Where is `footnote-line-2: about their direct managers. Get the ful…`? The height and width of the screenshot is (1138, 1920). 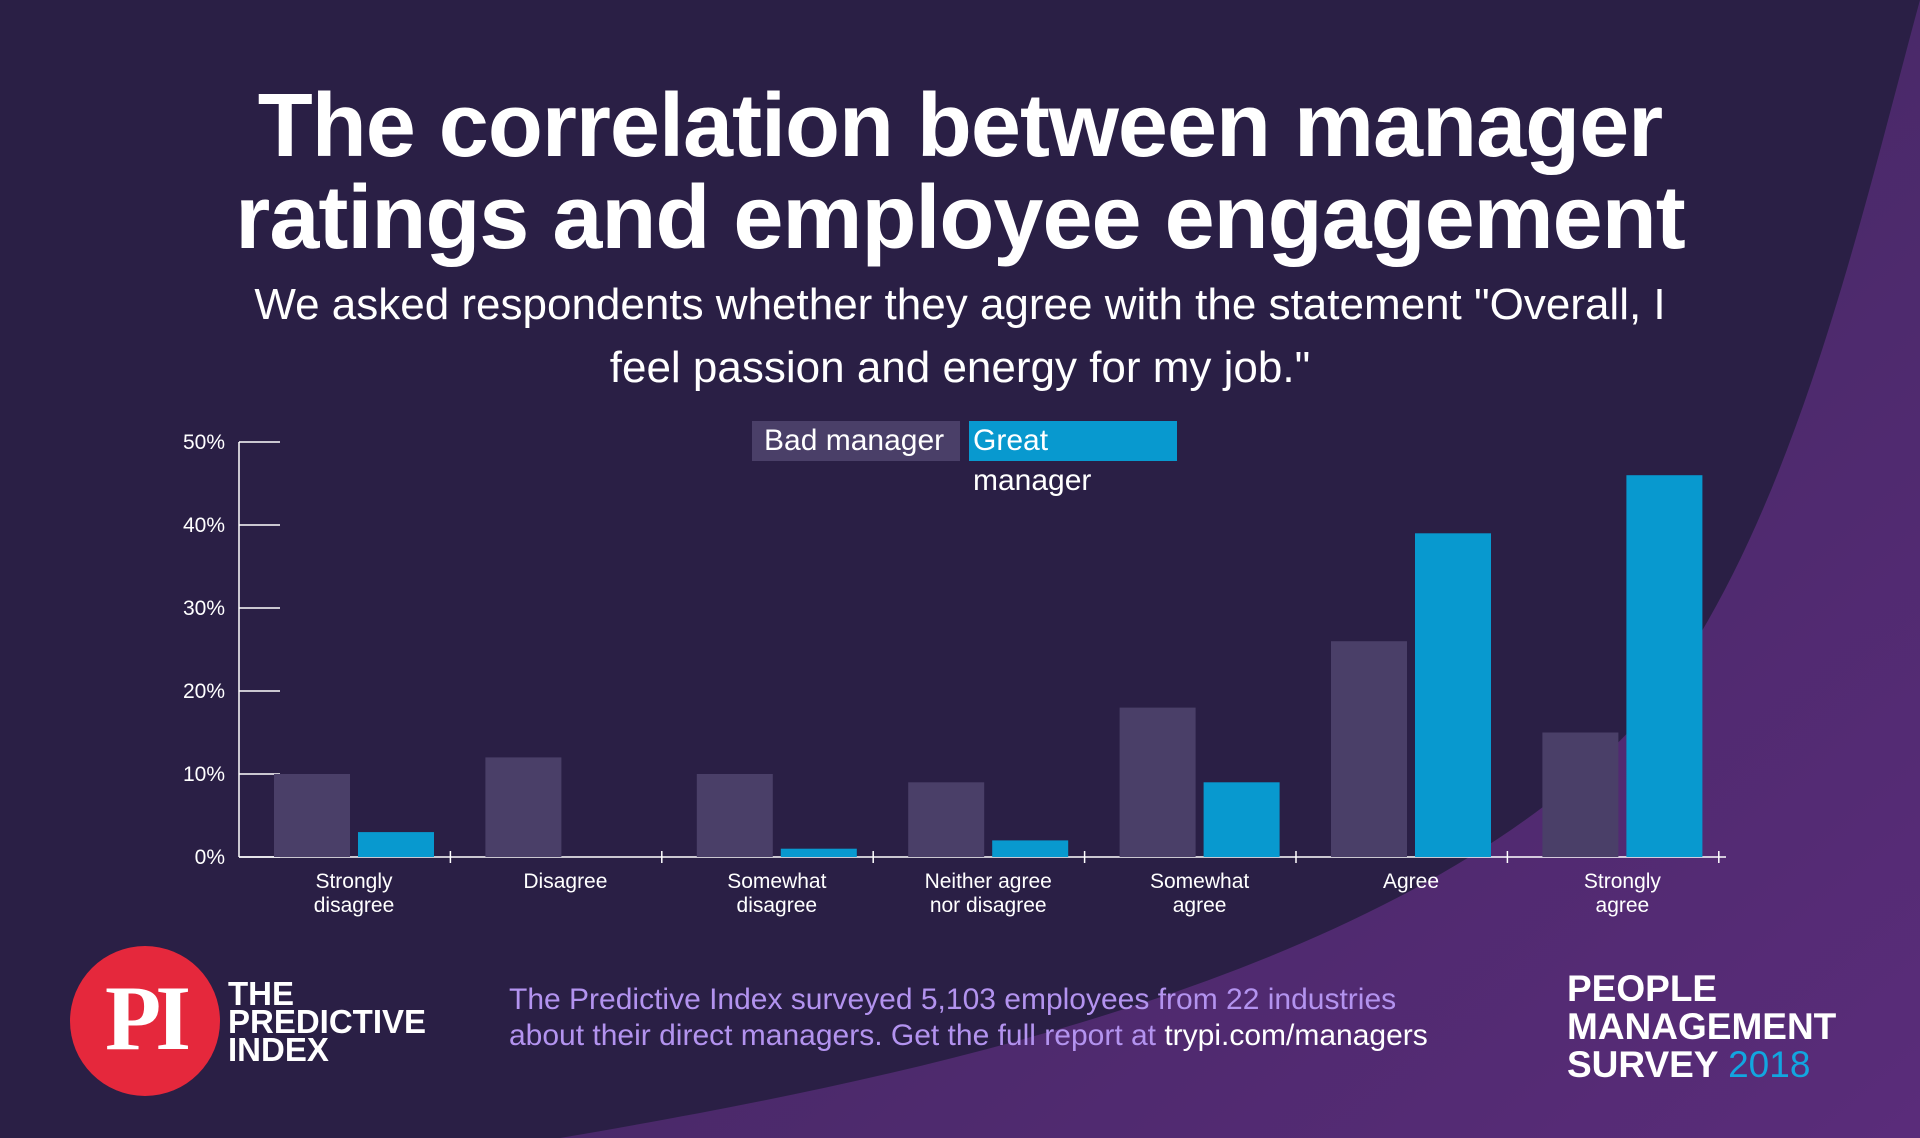 footnote-line-2: about their direct managers. Get the ful… is located at coordinates (968, 1036).